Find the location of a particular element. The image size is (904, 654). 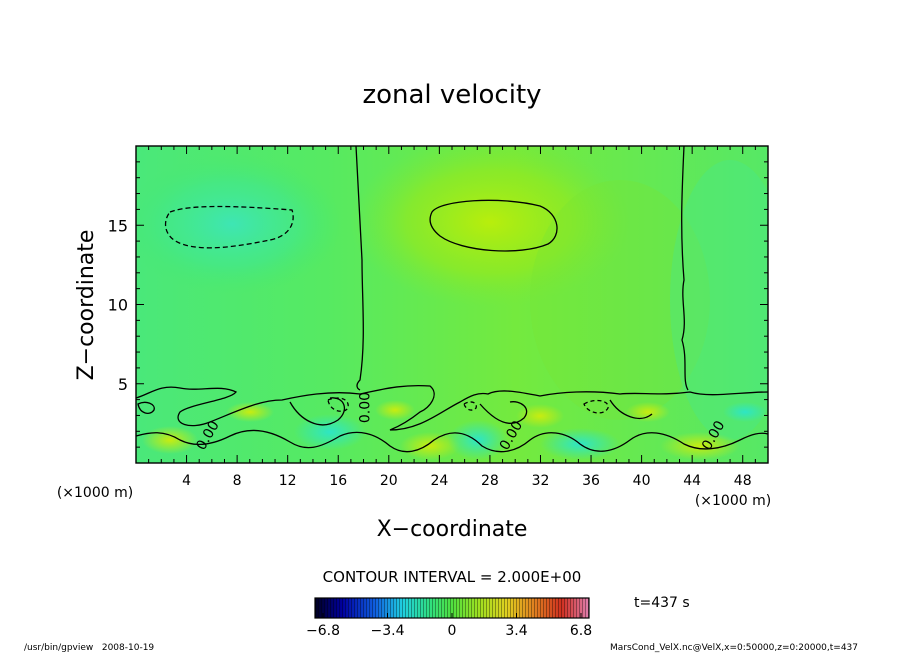

y-tick-label: 5 is located at coordinates (123, 384).